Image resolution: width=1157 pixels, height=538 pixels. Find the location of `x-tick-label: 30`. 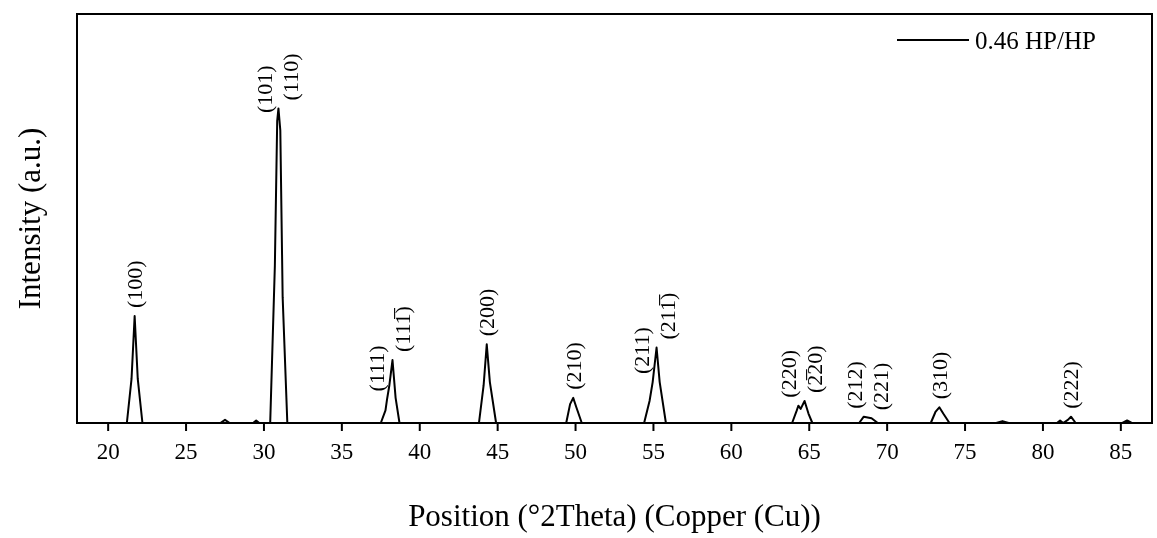

x-tick-label: 30 is located at coordinates (264, 451).